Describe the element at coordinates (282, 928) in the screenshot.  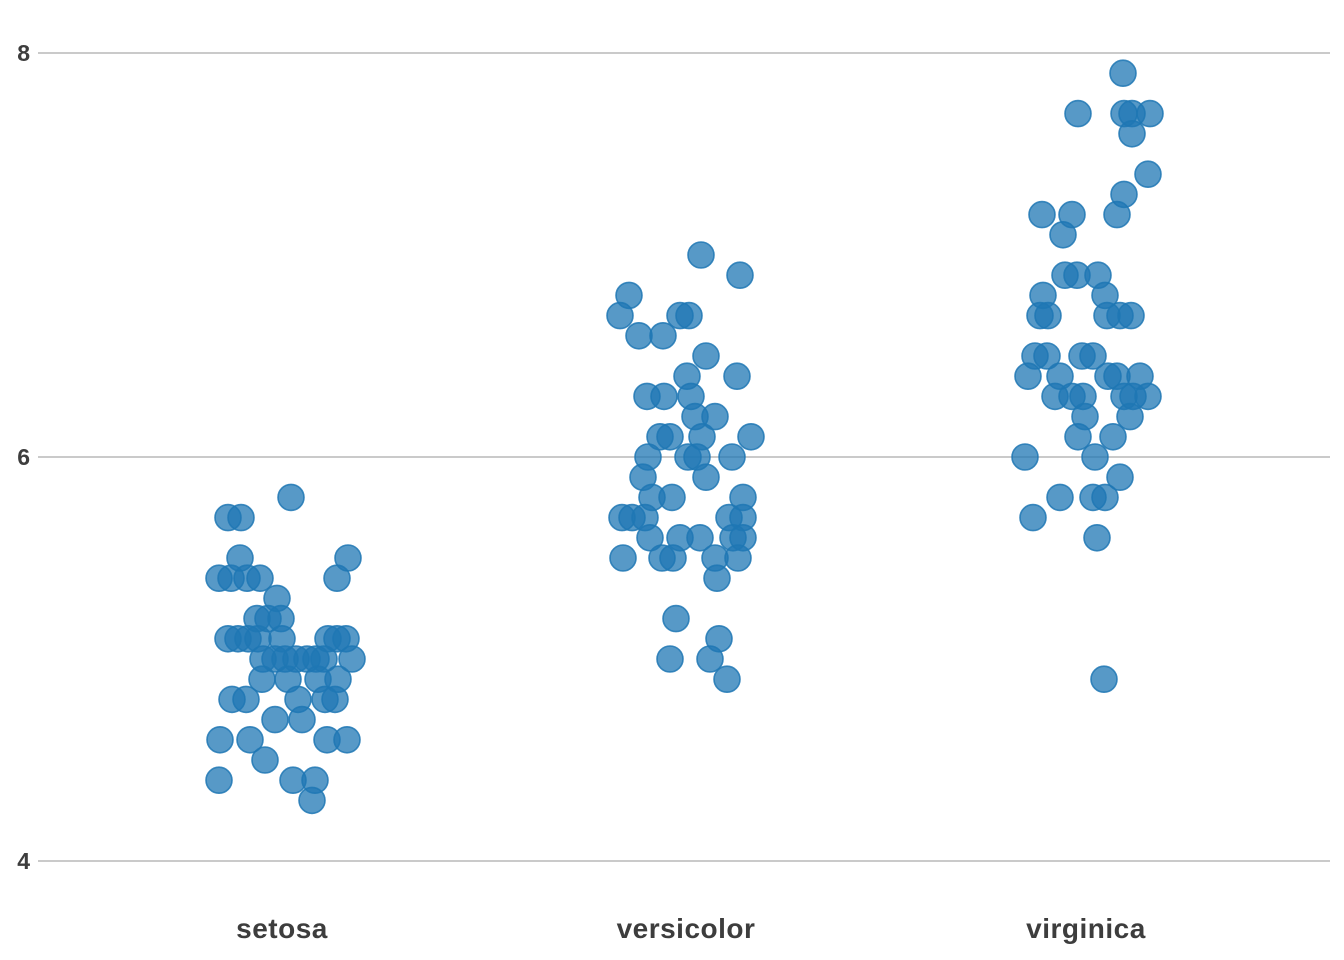
I see `x-category-label-setosa: setosa` at that location.